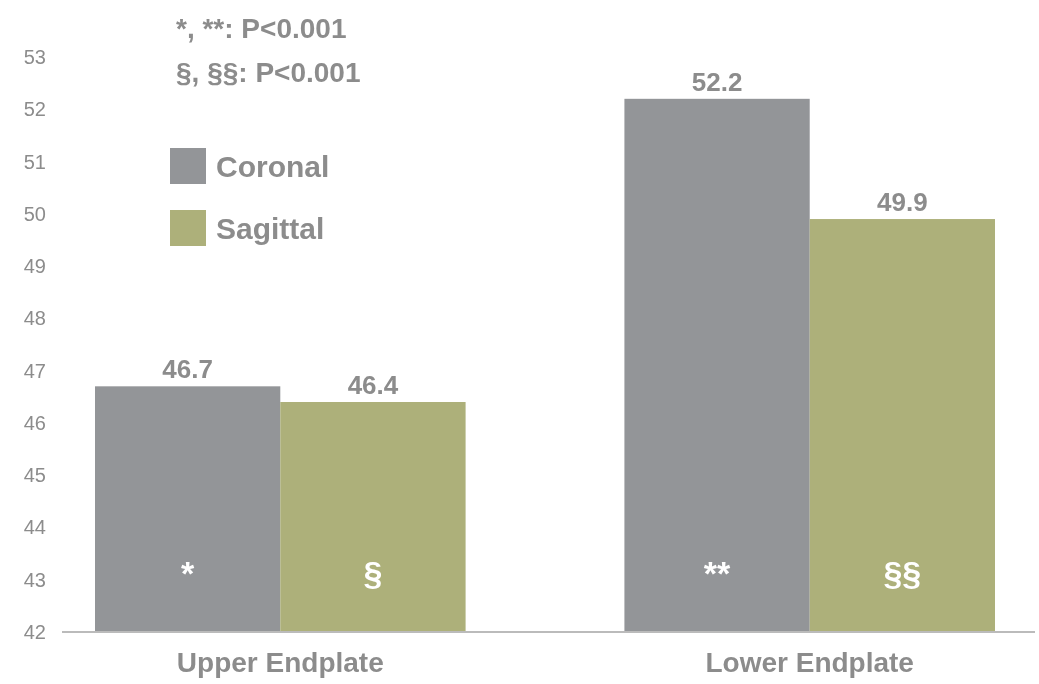  Describe the element at coordinates (34, 422) in the screenshot. I see `y-tick-label: 46` at that location.